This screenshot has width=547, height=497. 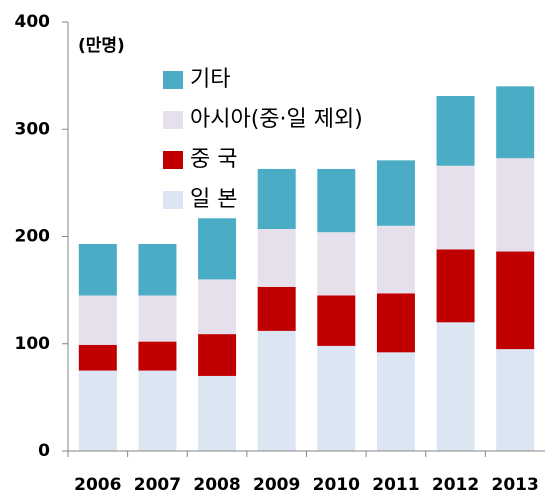 I want to click on y-tick-label: 200, so click(x=33, y=237).